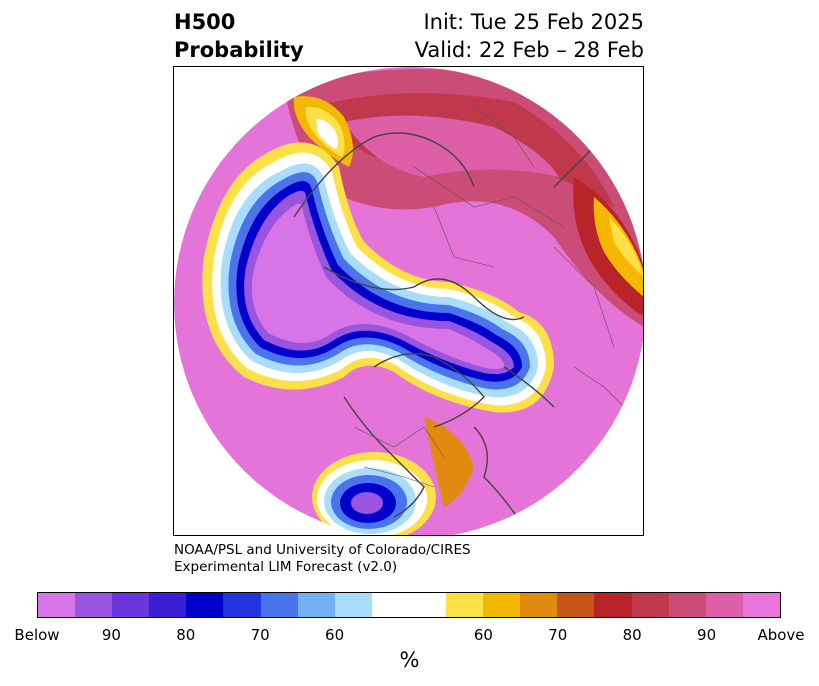 The width and height of the screenshot is (819, 686). Describe the element at coordinates (37, 635) in the screenshot. I see `colorbar-tick-label: Below` at that location.